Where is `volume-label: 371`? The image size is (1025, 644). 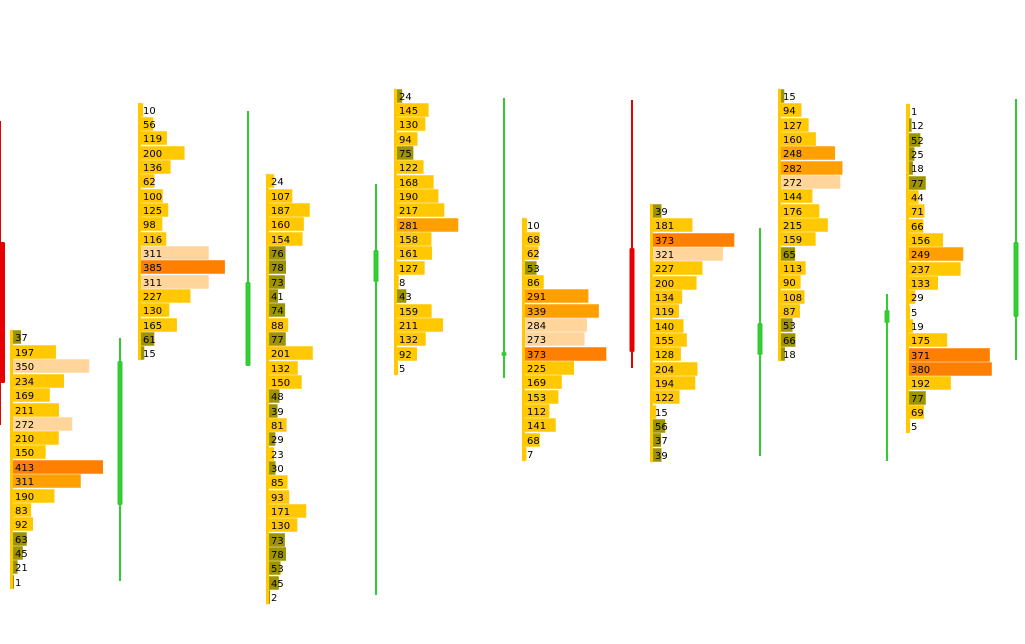 volume-label: 371 is located at coordinates (920, 356).